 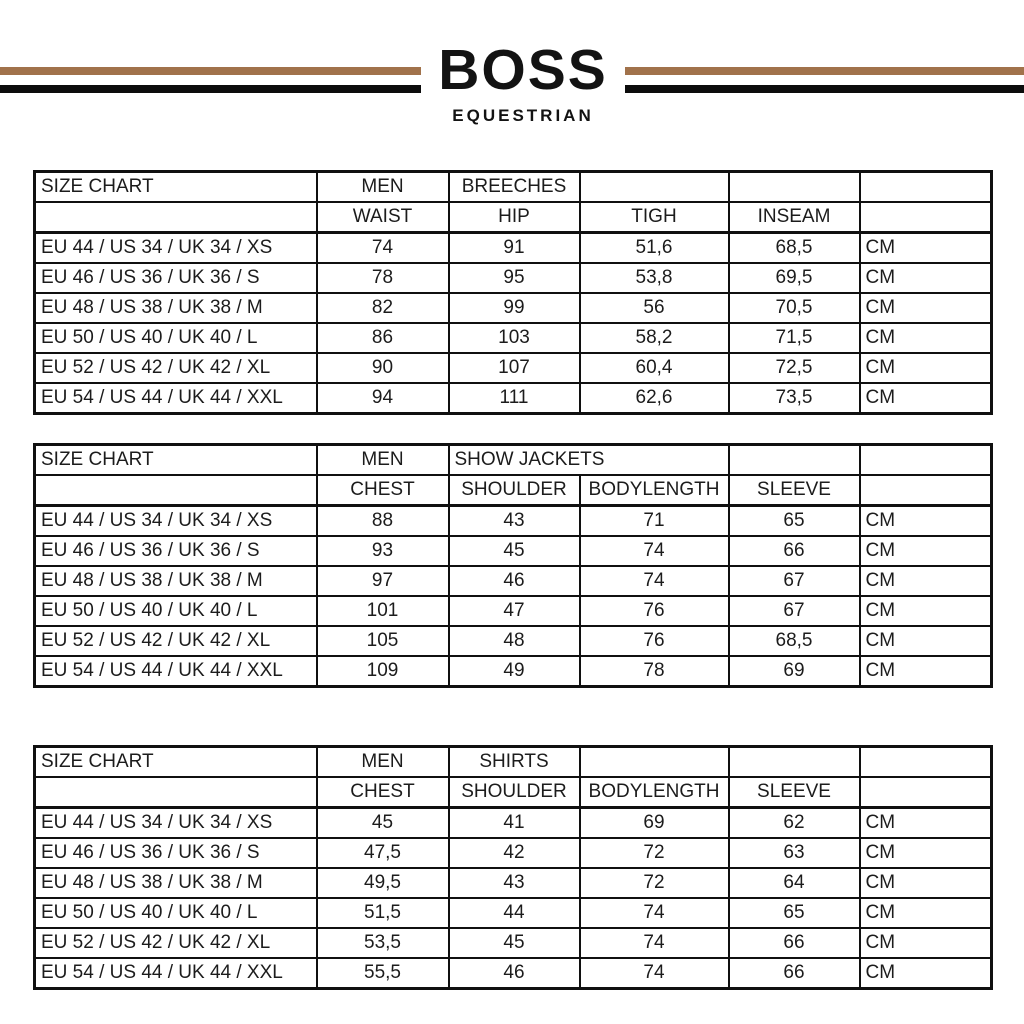 I want to click on measurement-value: 66, so click(x=794, y=973).